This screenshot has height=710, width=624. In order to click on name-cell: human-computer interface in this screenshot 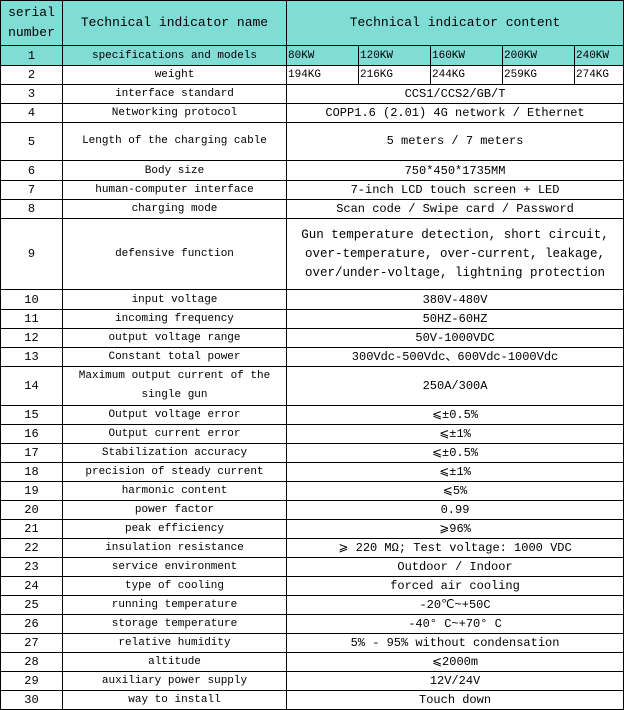, I will do `click(174, 190)`.